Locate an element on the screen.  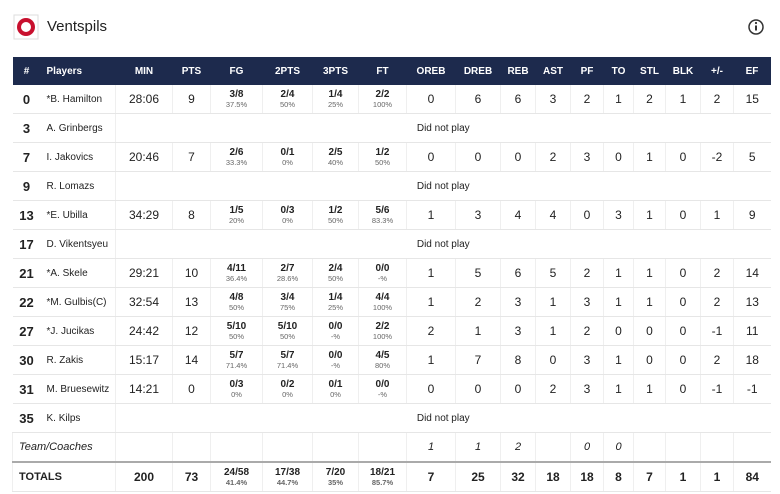
stat-cell: 4/11 36.4% is located at coordinates (236, 273).